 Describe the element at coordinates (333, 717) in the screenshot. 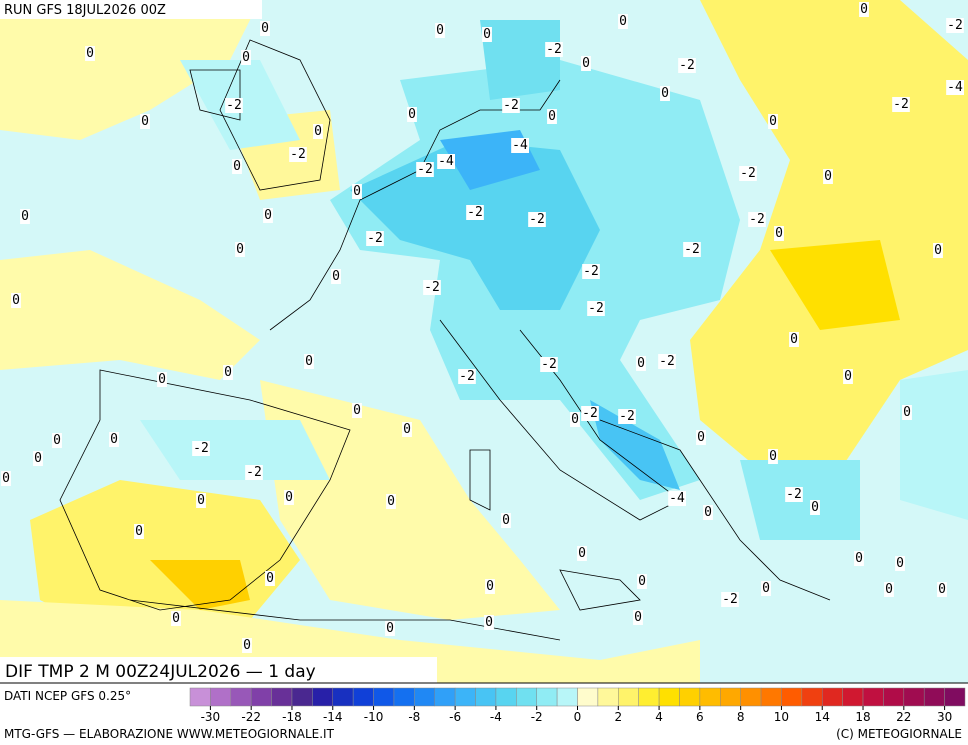

I see `tick-label: -14` at that location.